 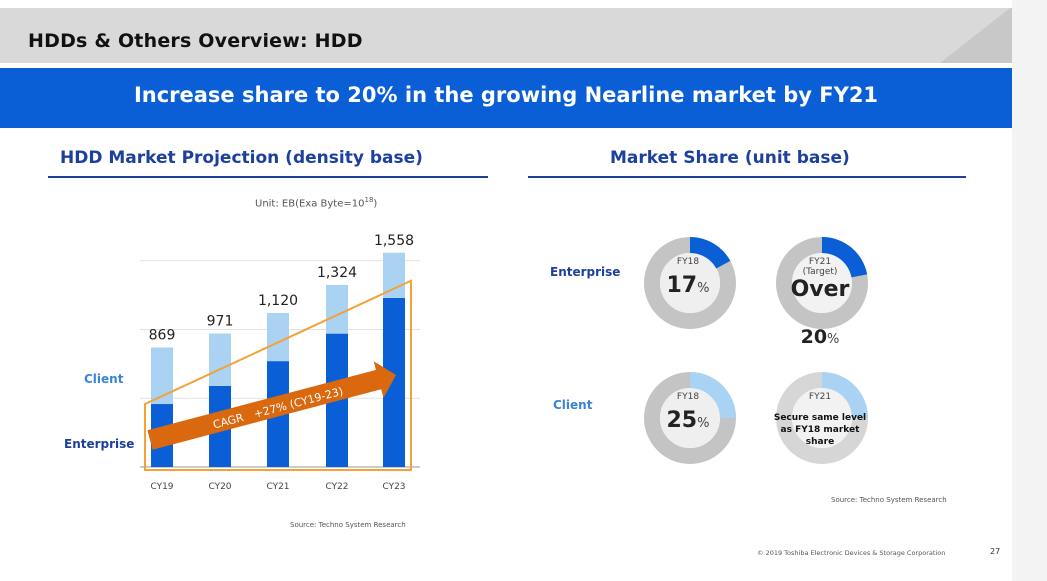 What do you see at coordinates (278, 301) in the screenshot?
I see `total-label-cy21: 1,120` at bounding box center [278, 301].